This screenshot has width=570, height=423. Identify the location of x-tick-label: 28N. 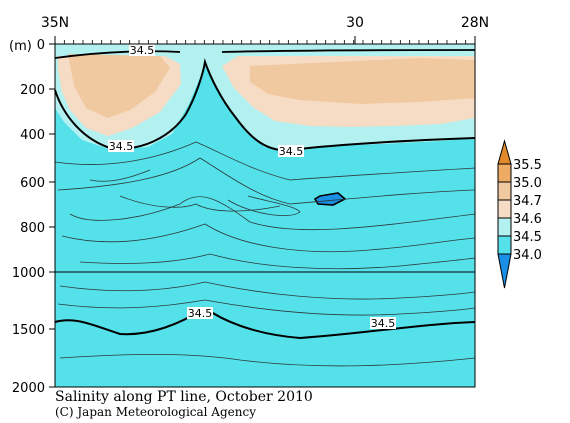
(475, 23).